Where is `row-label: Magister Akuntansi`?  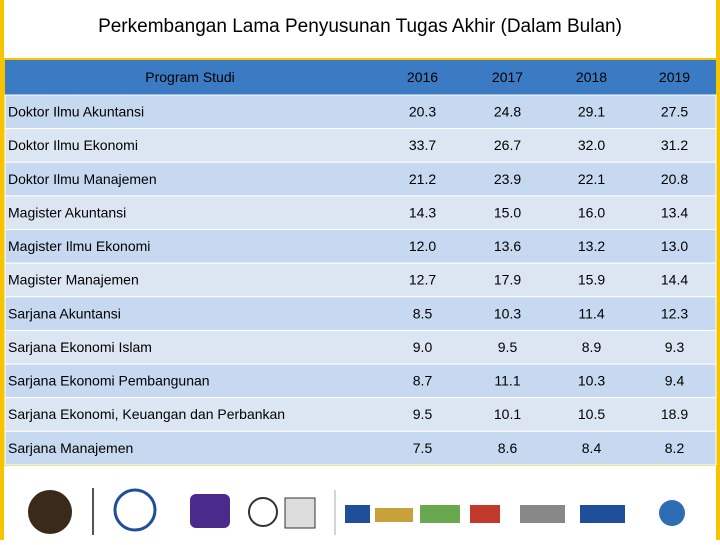
row-label: Magister Akuntansi is located at coordinates (67, 212).